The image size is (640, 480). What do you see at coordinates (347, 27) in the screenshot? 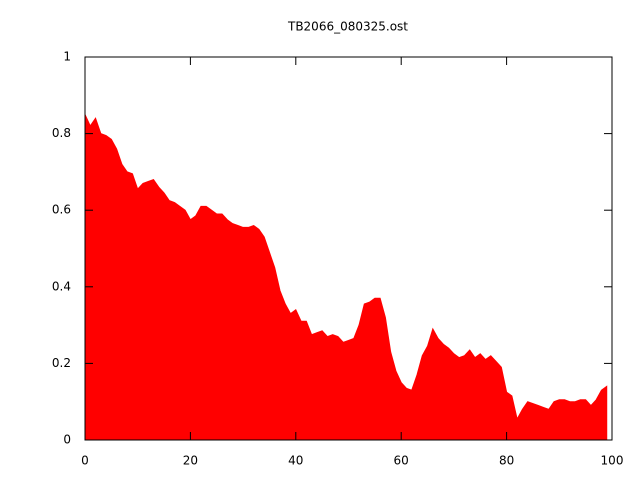
I see `chart-title: TB2066_080325.ost` at bounding box center [347, 27].